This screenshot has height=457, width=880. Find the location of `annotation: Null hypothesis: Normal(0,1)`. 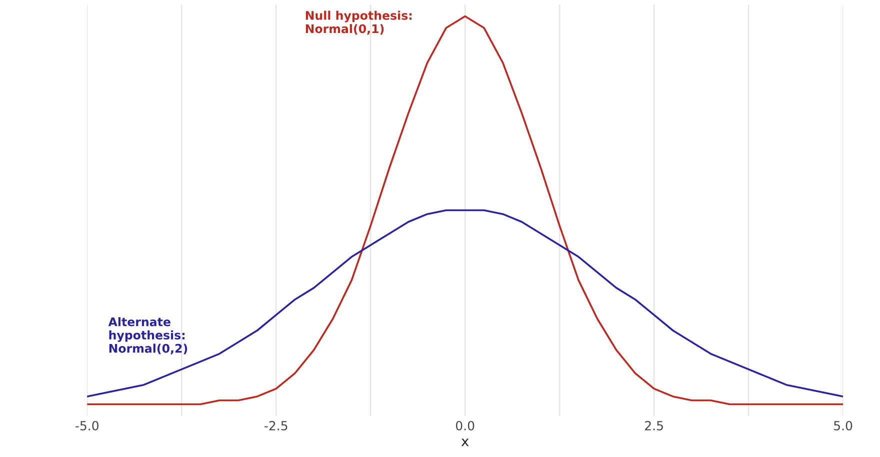

annotation: Null hypothesis: Normal(0,1) is located at coordinates (359, 22).